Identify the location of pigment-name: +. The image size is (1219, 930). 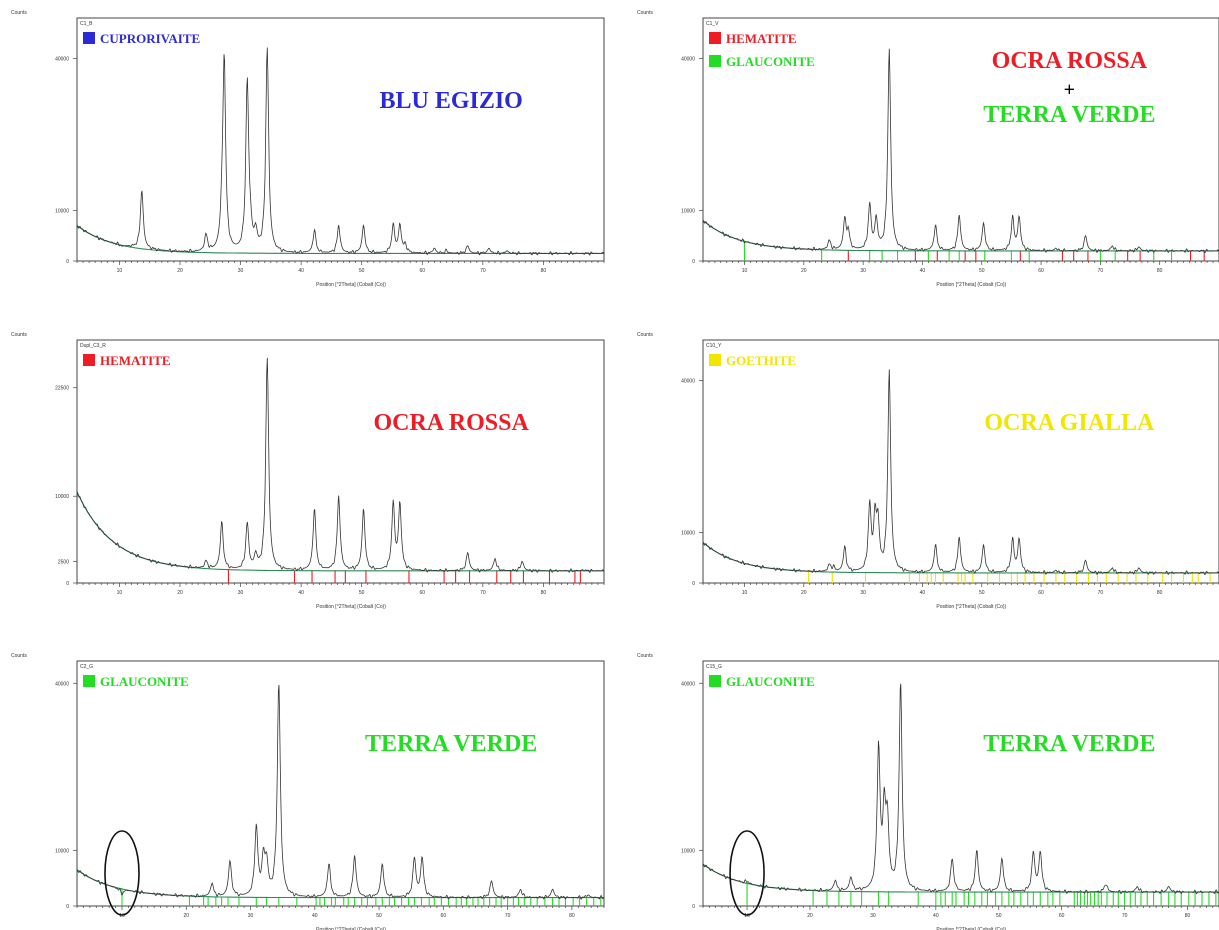
(1069, 90).